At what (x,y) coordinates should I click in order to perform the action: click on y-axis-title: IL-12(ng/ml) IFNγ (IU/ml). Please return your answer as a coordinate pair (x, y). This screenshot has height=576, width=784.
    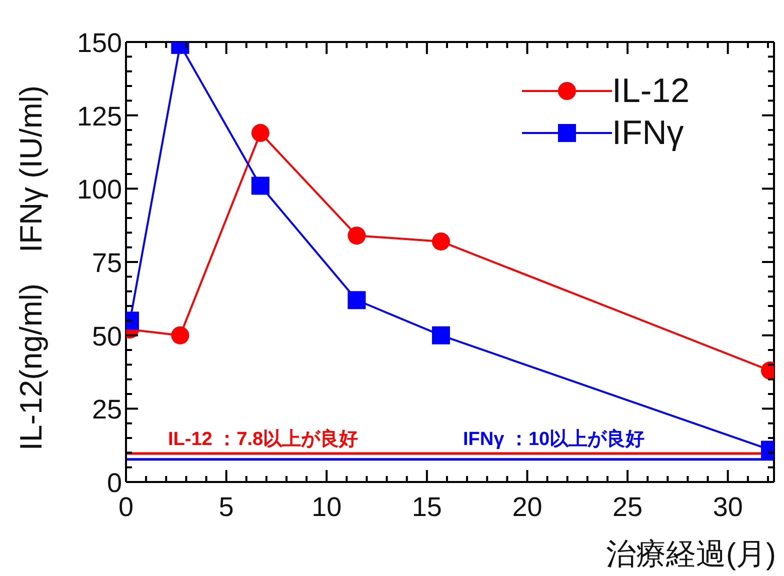
    Looking at the image, I should click on (31, 268).